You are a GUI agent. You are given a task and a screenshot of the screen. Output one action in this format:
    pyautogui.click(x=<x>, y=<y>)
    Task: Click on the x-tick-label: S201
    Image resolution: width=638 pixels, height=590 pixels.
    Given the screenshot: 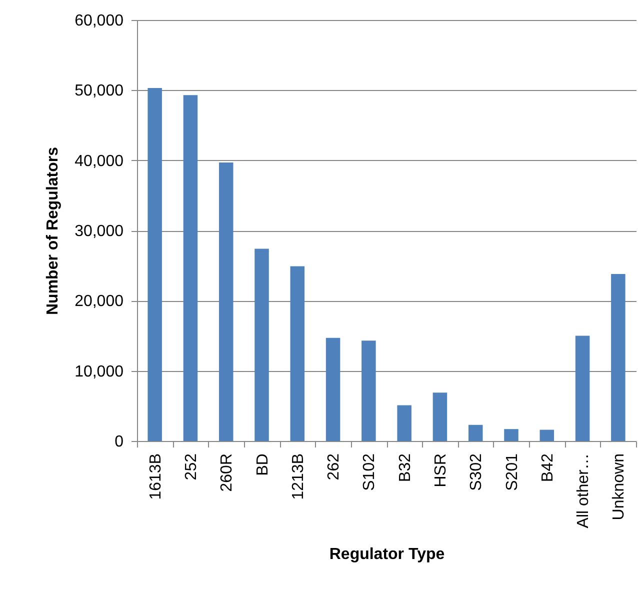 What is the action you would take?
    pyautogui.click(x=512, y=472)
    